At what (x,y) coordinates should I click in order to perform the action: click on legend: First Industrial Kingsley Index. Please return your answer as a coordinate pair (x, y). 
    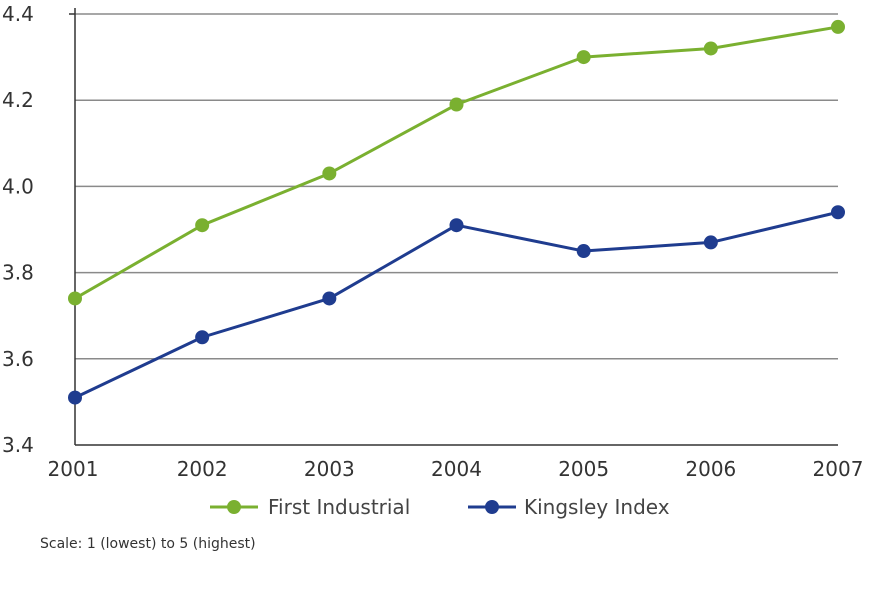
    Looking at the image, I should click on (440, 507).